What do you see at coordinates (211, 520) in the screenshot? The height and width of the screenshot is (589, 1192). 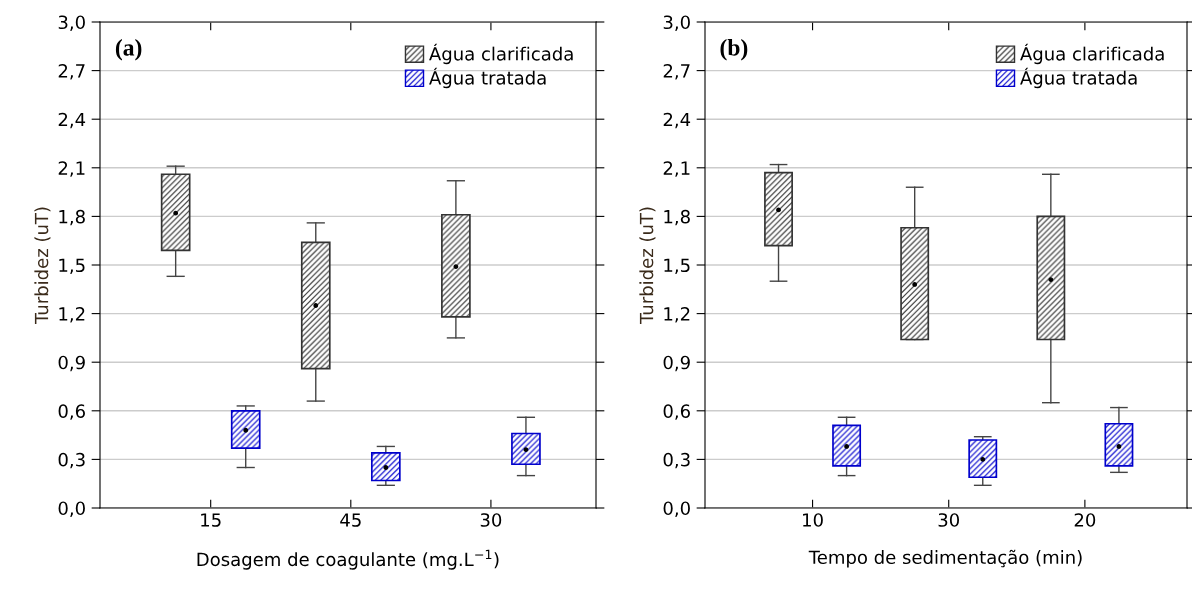 I see `x-tick-label: 15` at bounding box center [211, 520].